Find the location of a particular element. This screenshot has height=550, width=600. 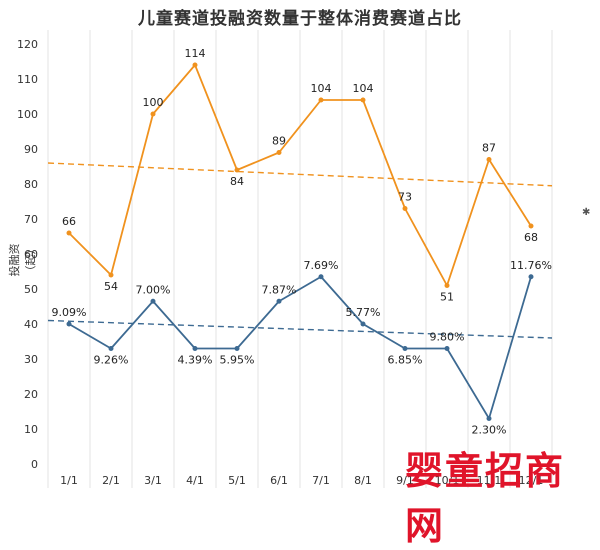

x-tick-label: 7/1 is located at coordinates (321, 480).